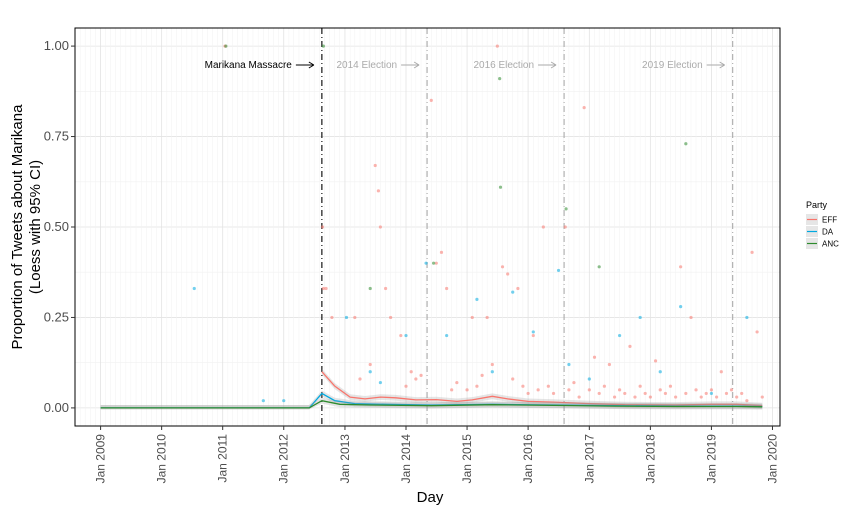 The height and width of the screenshot is (510, 850). What do you see at coordinates (56, 407) in the screenshot?
I see `y-tick-label: 0.00` at bounding box center [56, 407].